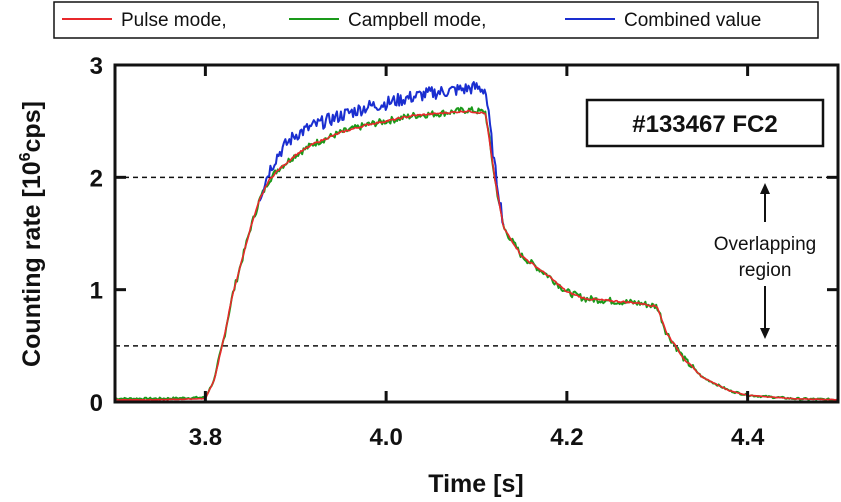 The width and height of the screenshot is (841, 502). What do you see at coordinates (748, 437) in the screenshot?
I see `x-tick-label-3: 4.4` at bounding box center [748, 437].